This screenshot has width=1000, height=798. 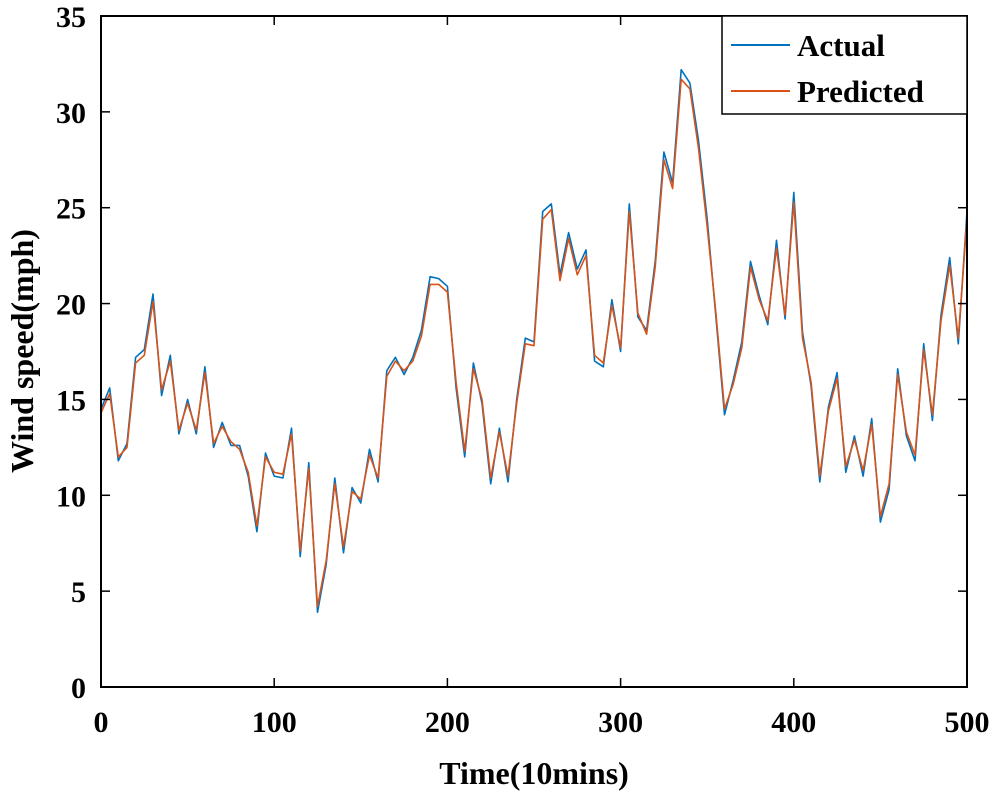 What do you see at coordinates (542, 722) in the screenshot?
I see `x-tick-labels: 0 100 200 300 400 500` at bounding box center [542, 722].